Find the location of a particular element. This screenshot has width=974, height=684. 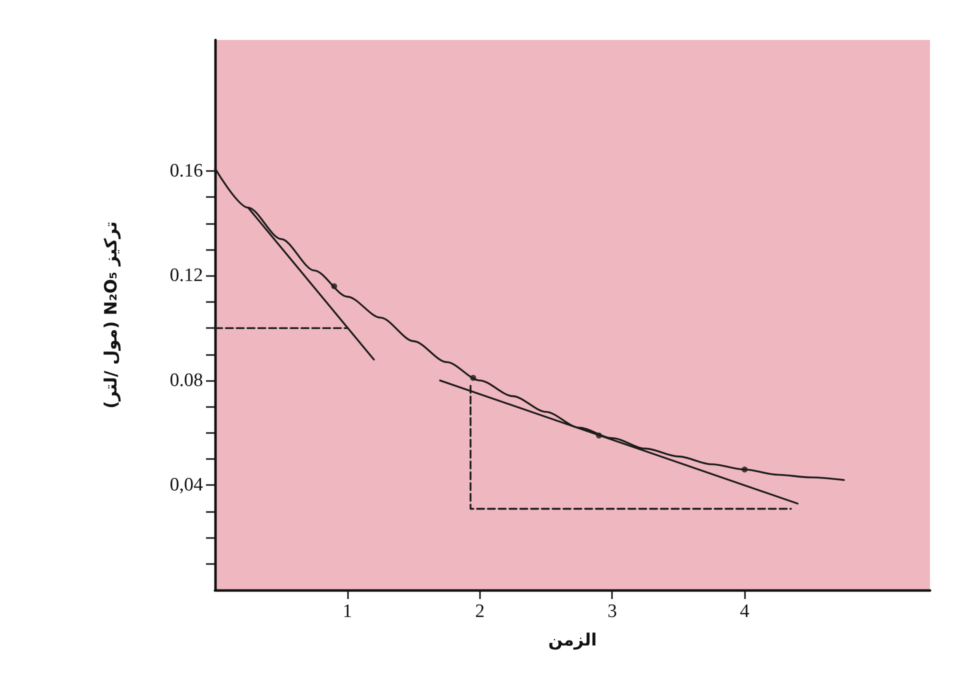

x-axis-title: الزمن is located at coordinates (572, 640).